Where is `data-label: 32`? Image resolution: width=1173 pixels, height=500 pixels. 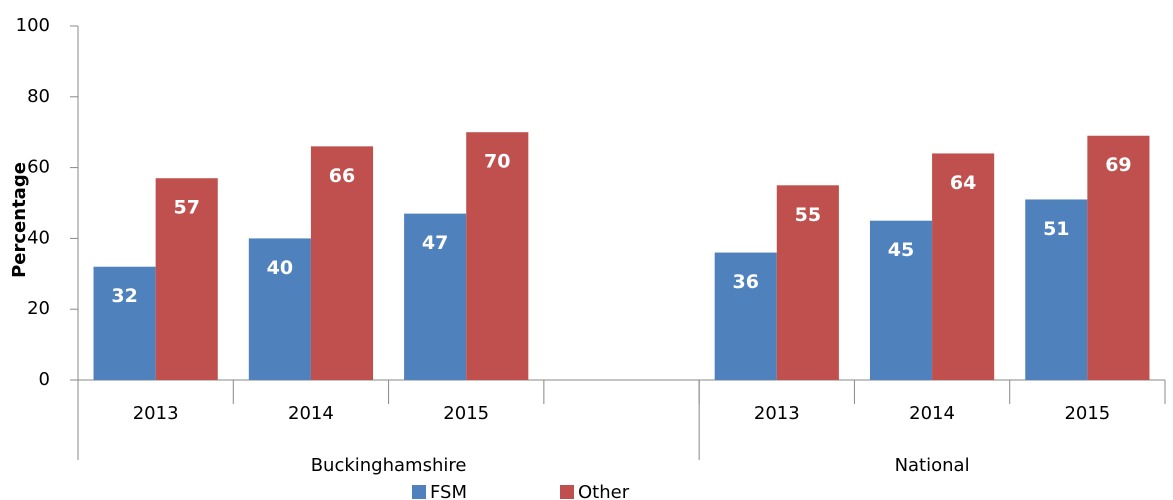
data-label: 32 is located at coordinates (124, 296).